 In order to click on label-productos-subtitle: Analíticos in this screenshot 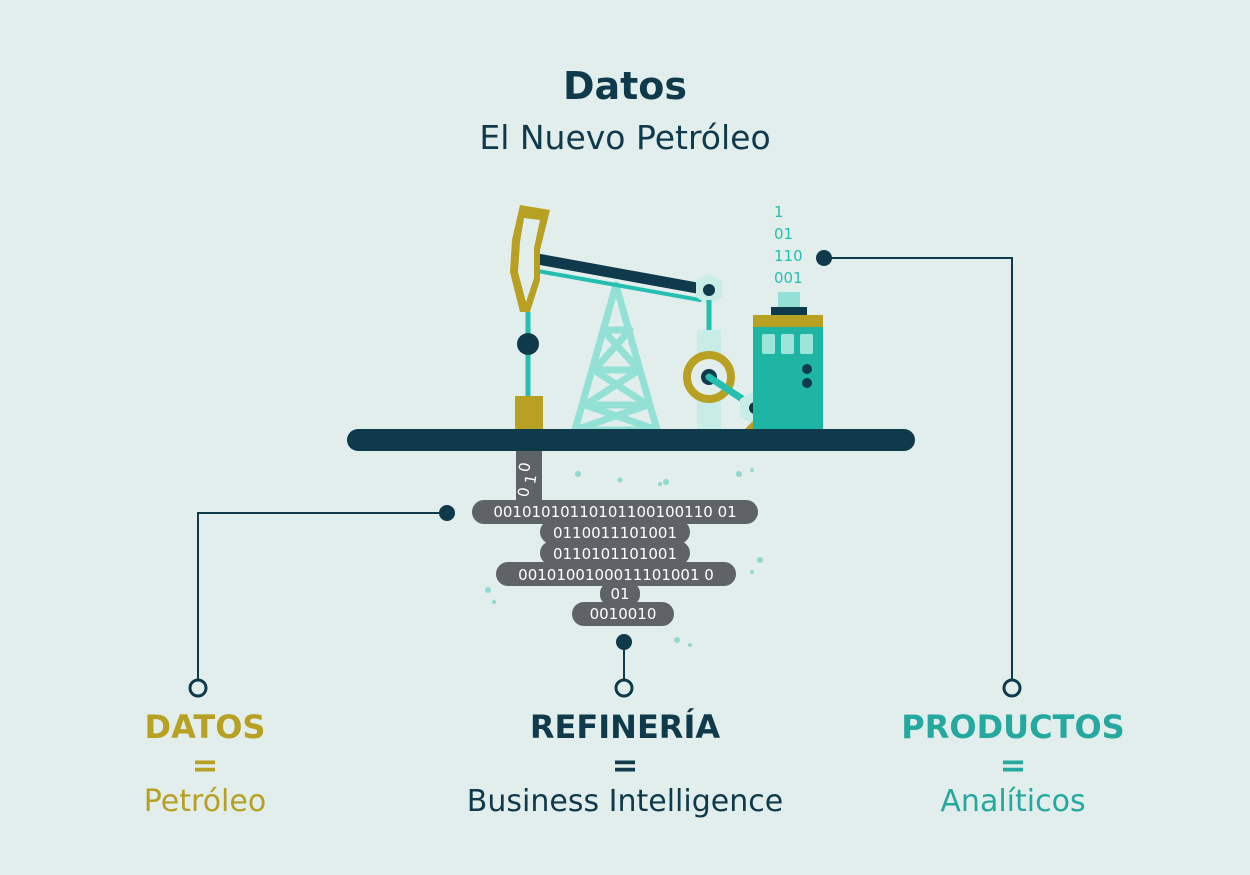, I will do `click(1013, 801)`.